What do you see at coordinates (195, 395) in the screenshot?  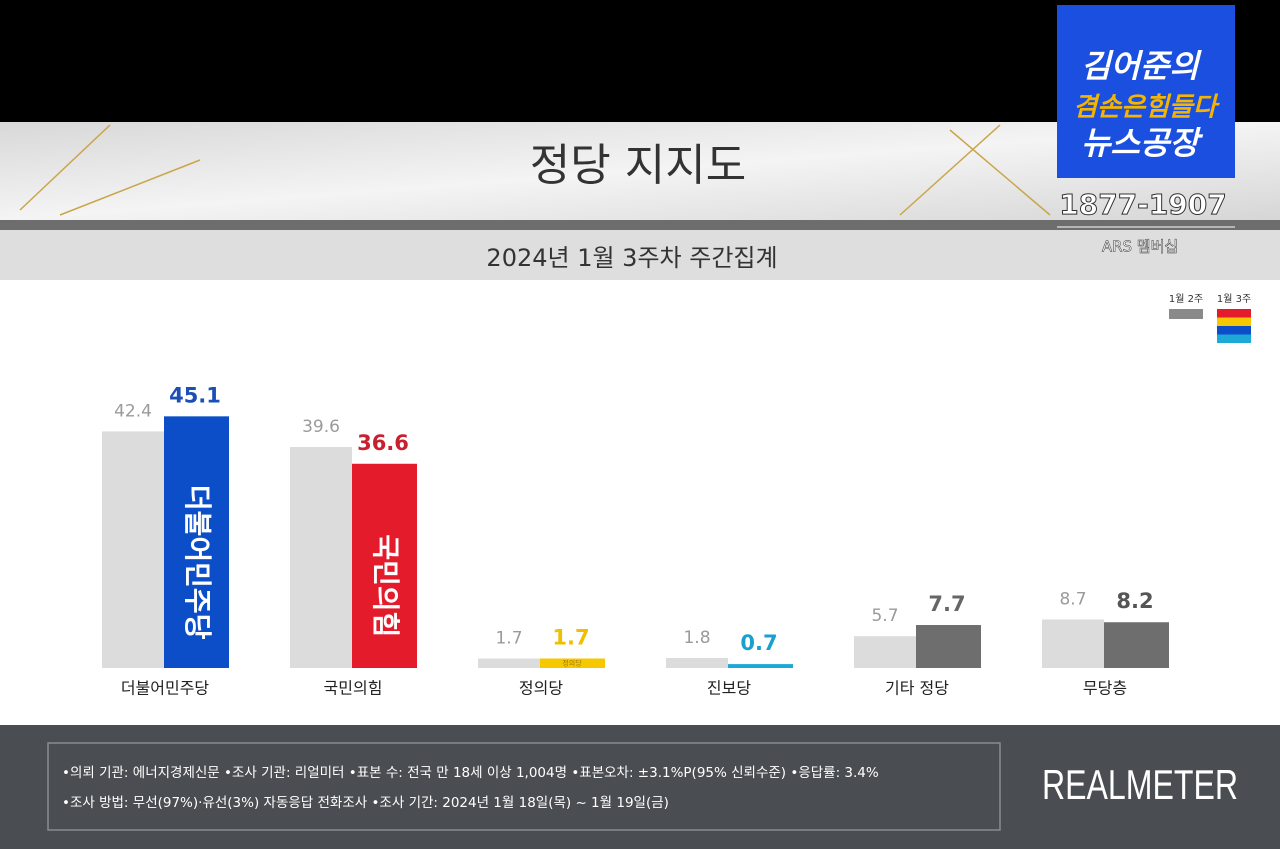 I see `value-label: 45.1` at bounding box center [195, 395].